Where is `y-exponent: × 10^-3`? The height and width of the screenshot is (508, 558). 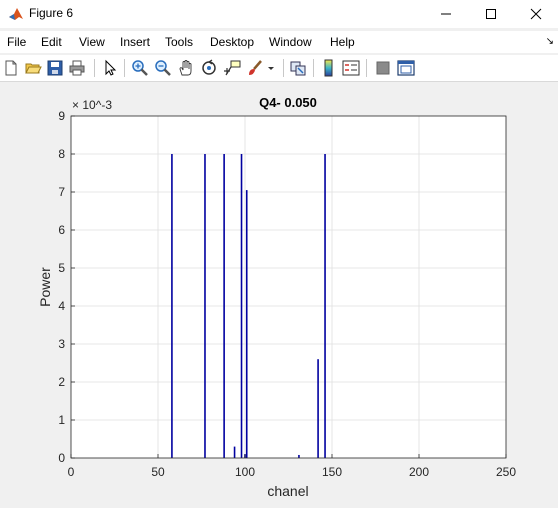 y-exponent: × 10^-3 is located at coordinates (92, 105).